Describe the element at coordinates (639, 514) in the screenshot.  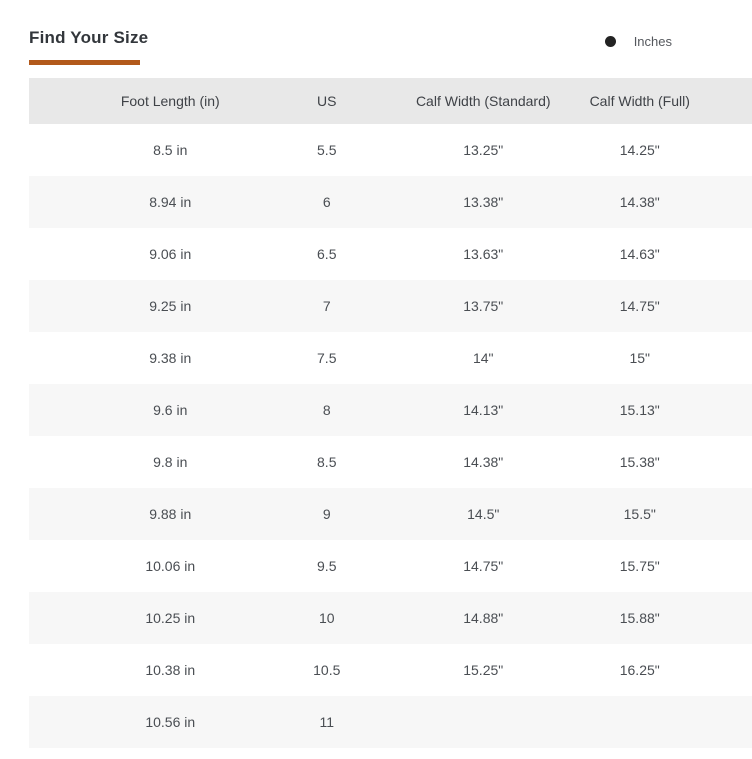
I see `table-cell: 15.5"` at that location.